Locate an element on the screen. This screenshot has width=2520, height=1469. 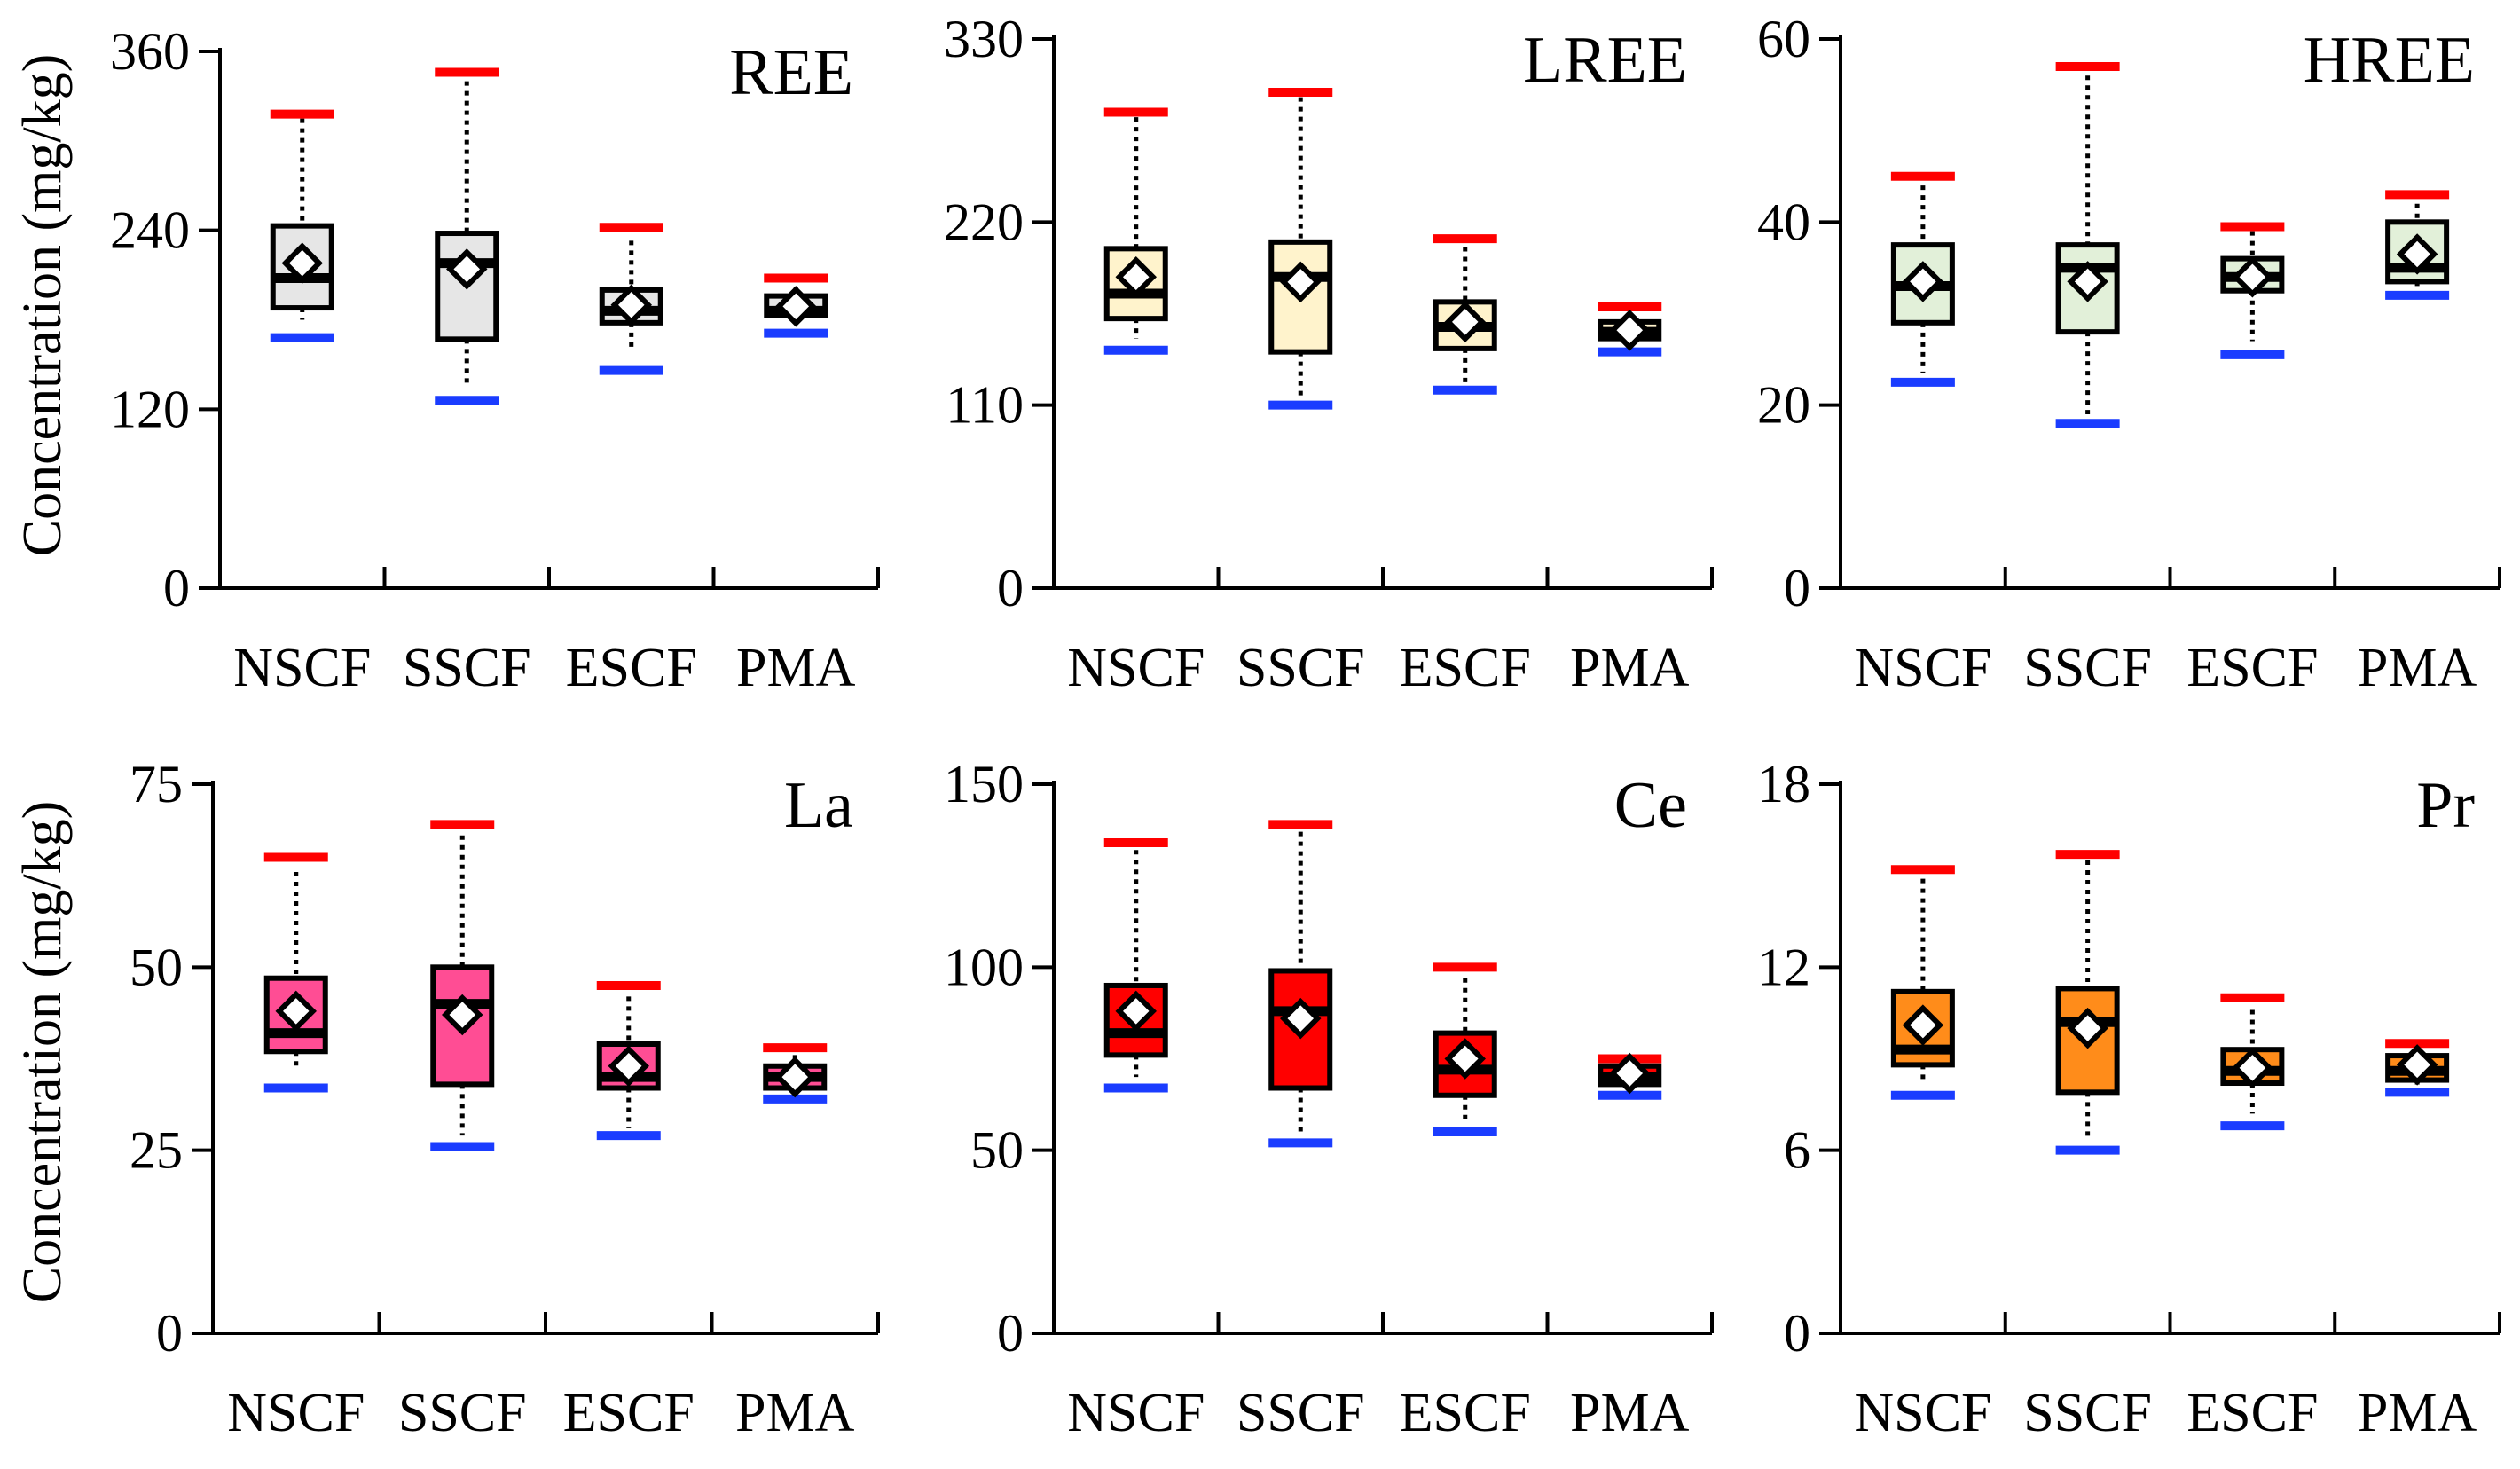
y-tick-label: 100 is located at coordinates (984, 967).